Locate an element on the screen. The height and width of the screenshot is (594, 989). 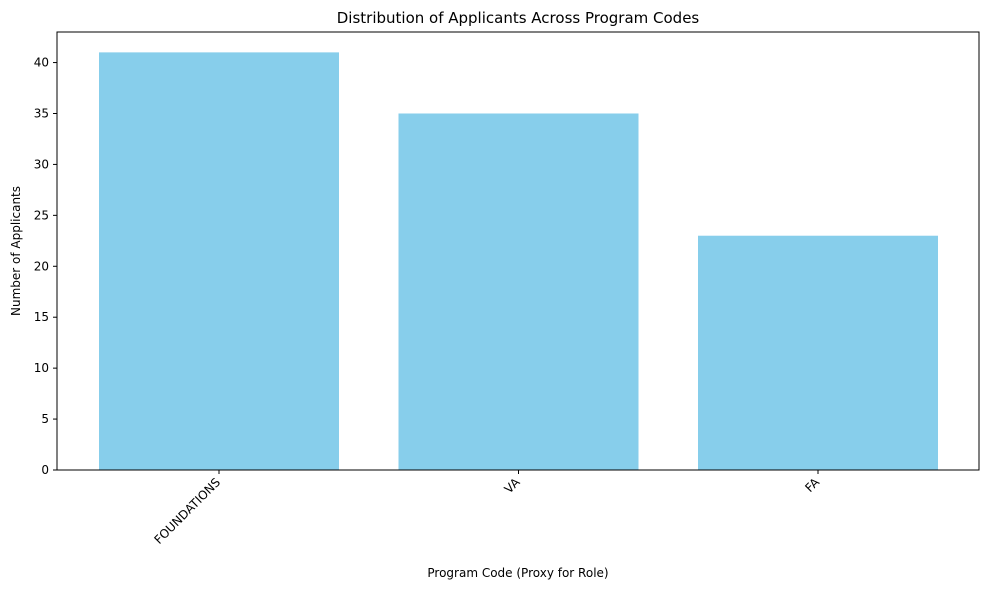
x-tick-label: FA is located at coordinates (812, 485).